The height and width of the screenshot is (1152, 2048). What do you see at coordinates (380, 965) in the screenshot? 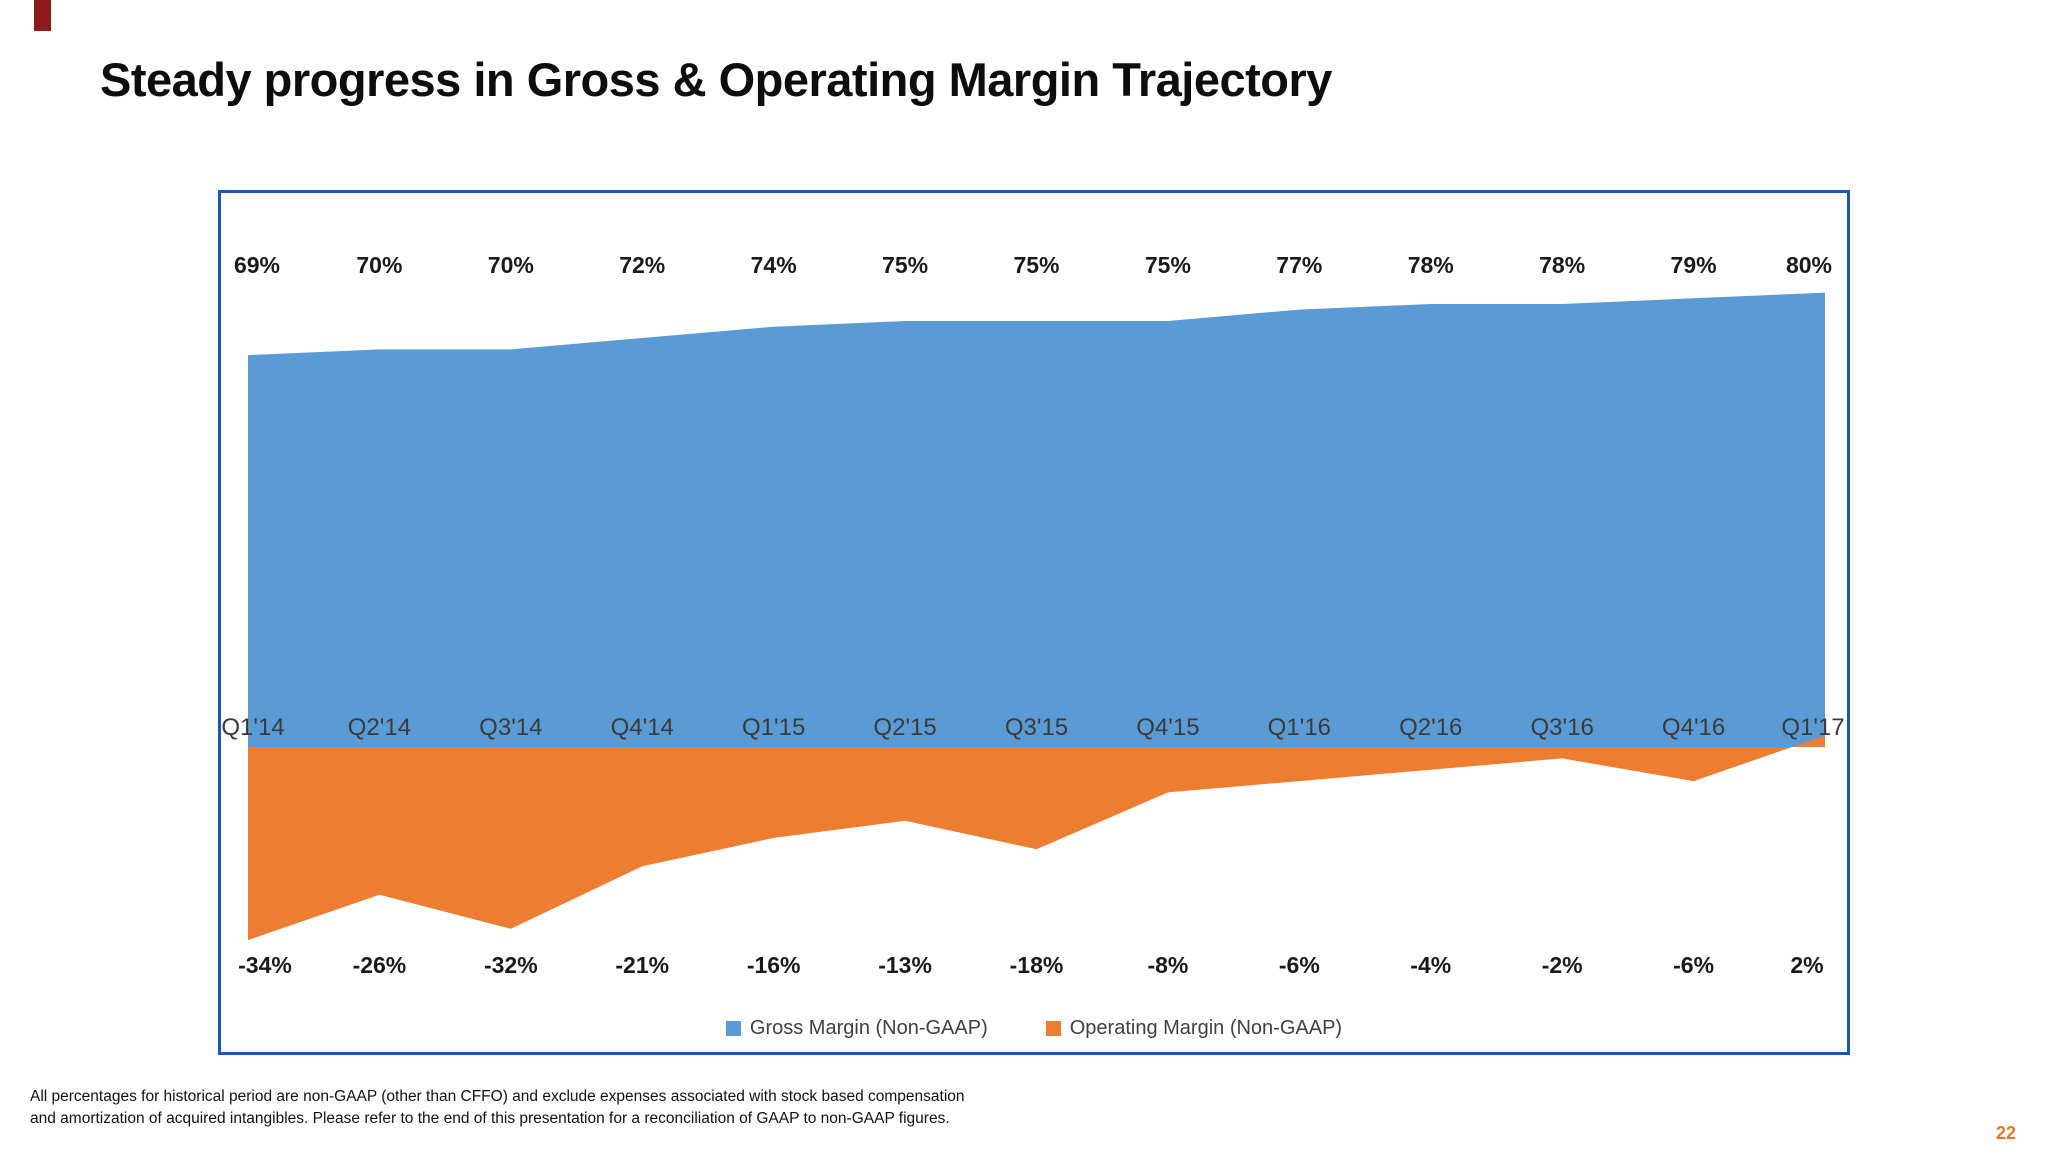
I see `operating-margin-data-label: -26%` at bounding box center [380, 965].